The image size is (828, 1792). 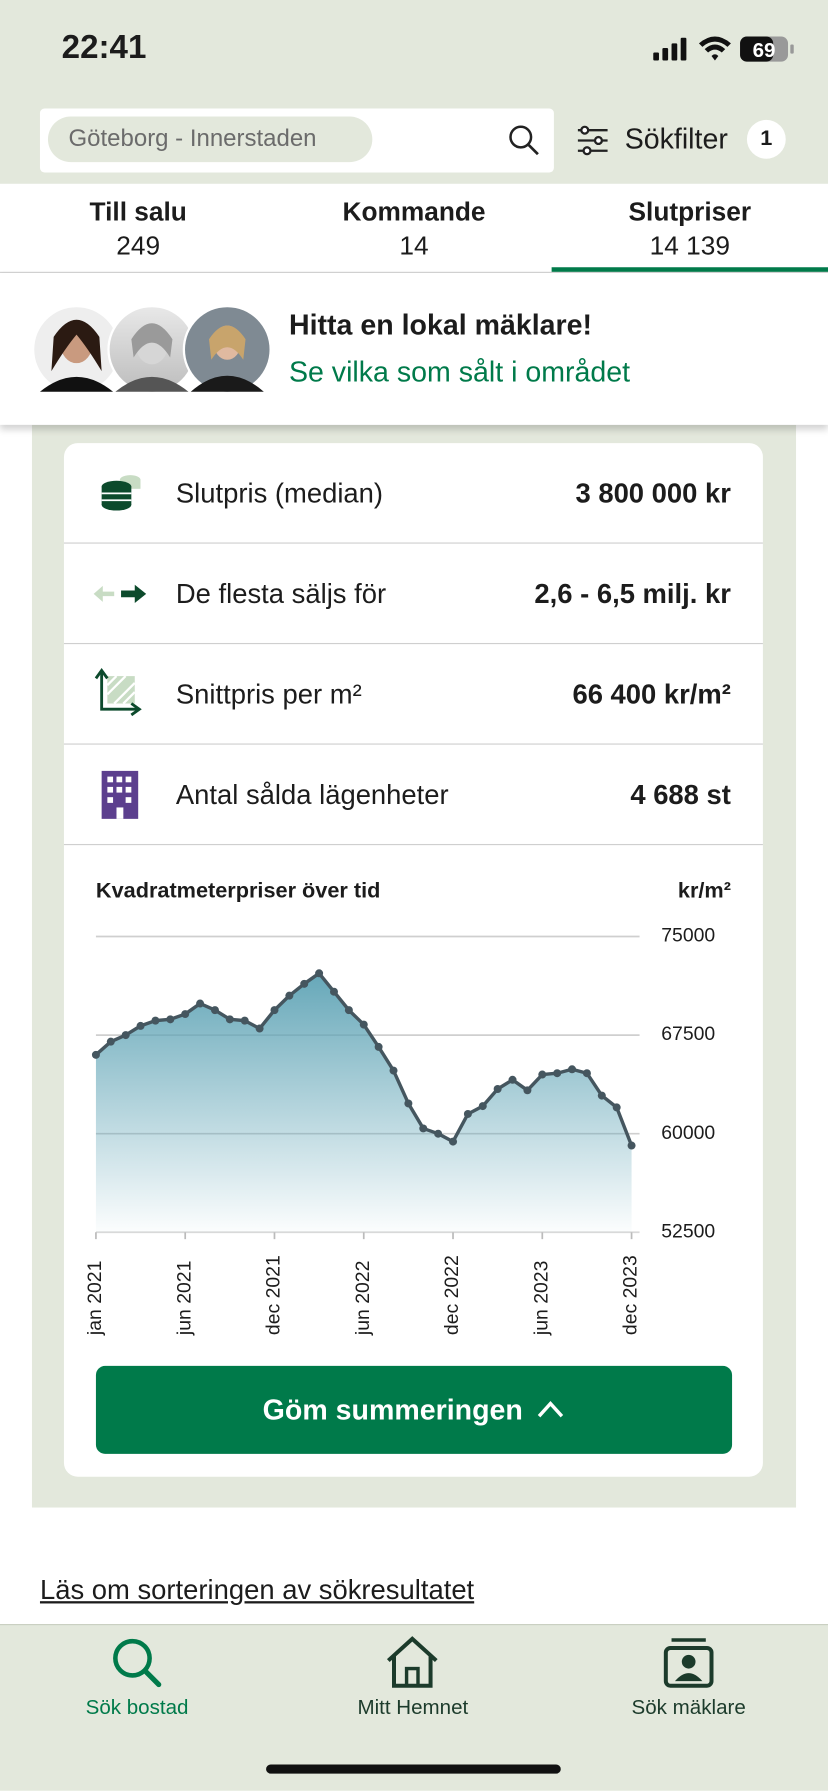 I want to click on tab-count: 14 139, so click(x=689, y=245).